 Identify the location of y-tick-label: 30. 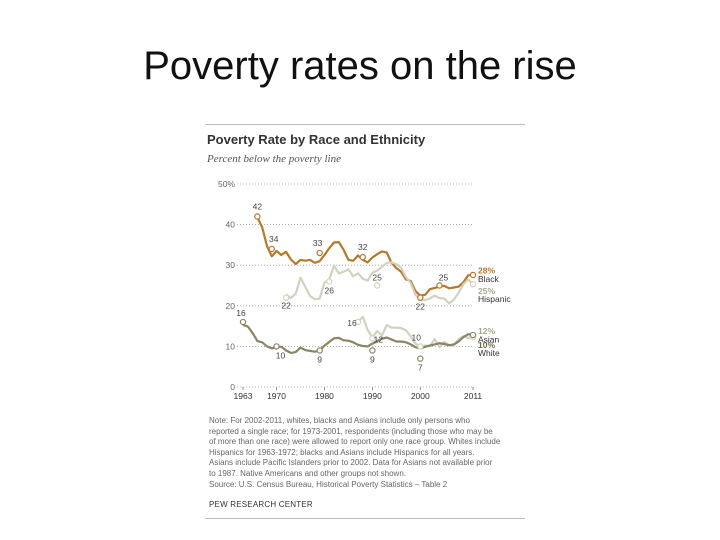
(231, 265).